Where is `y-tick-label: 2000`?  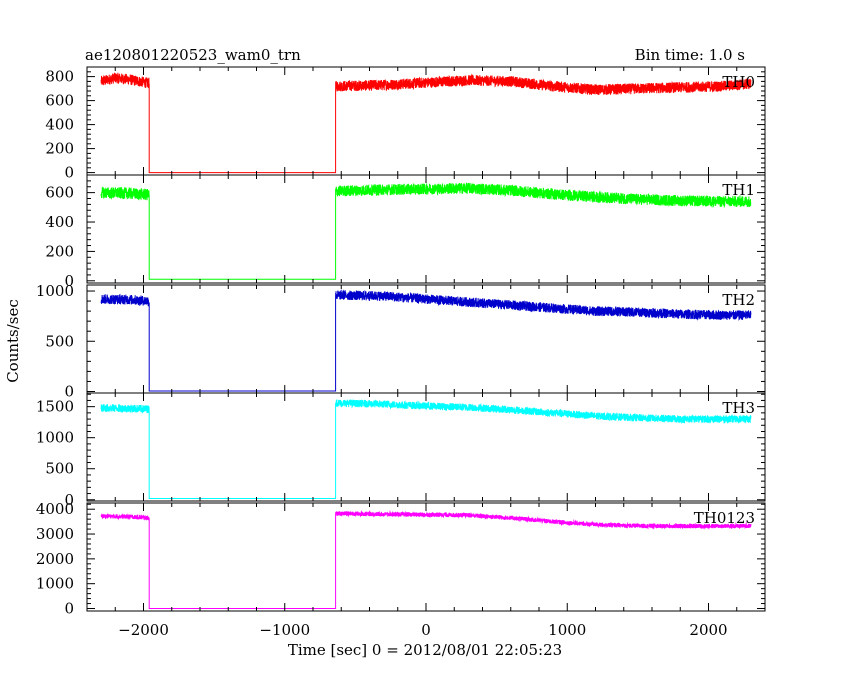 y-tick-label: 2000 is located at coordinates (55, 559).